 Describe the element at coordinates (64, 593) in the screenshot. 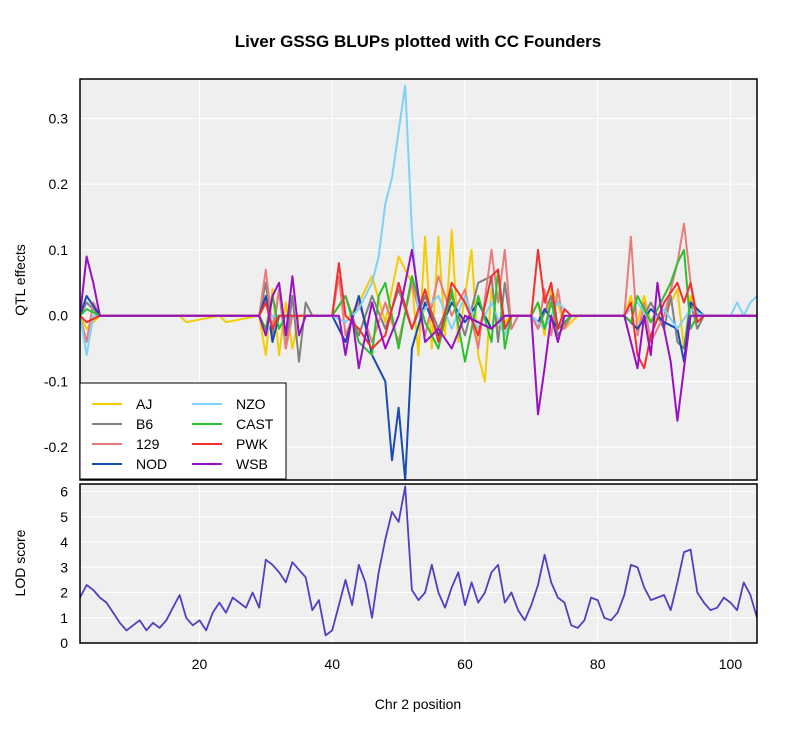

I see `lod-y-tick-label: 2` at that location.